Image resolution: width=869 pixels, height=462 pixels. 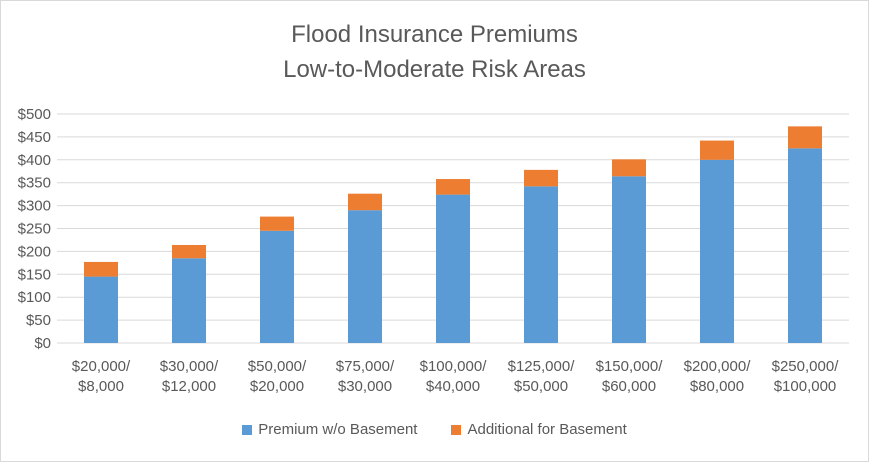 I want to click on chart-title-line-2: Low-to-Moderate Risk Areas, so click(x=434, y=69).